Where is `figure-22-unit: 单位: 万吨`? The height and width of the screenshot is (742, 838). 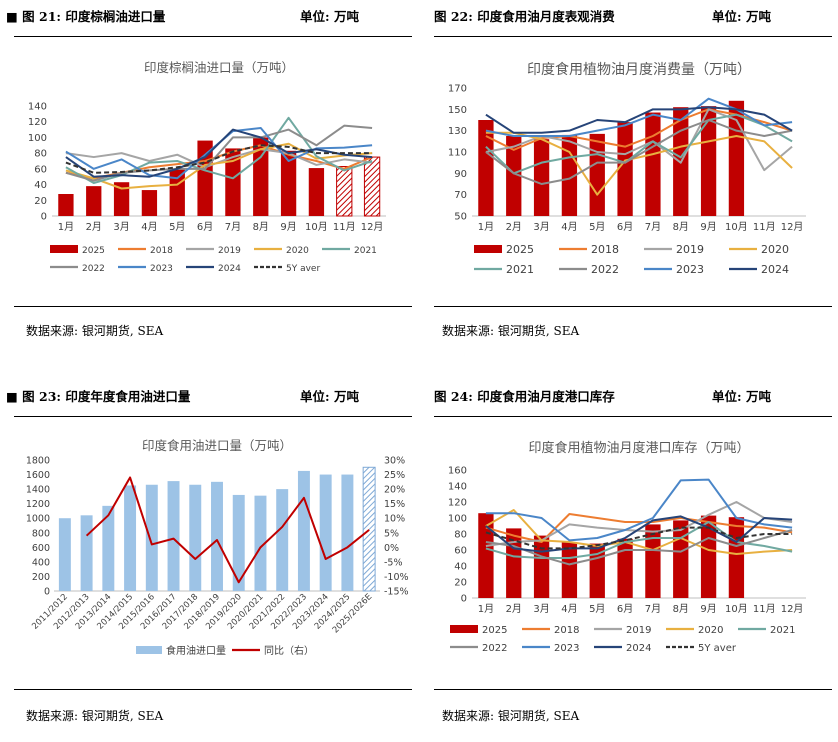
figure-22-unit: 单位: 万吨 is located at coordinates (741, 16).